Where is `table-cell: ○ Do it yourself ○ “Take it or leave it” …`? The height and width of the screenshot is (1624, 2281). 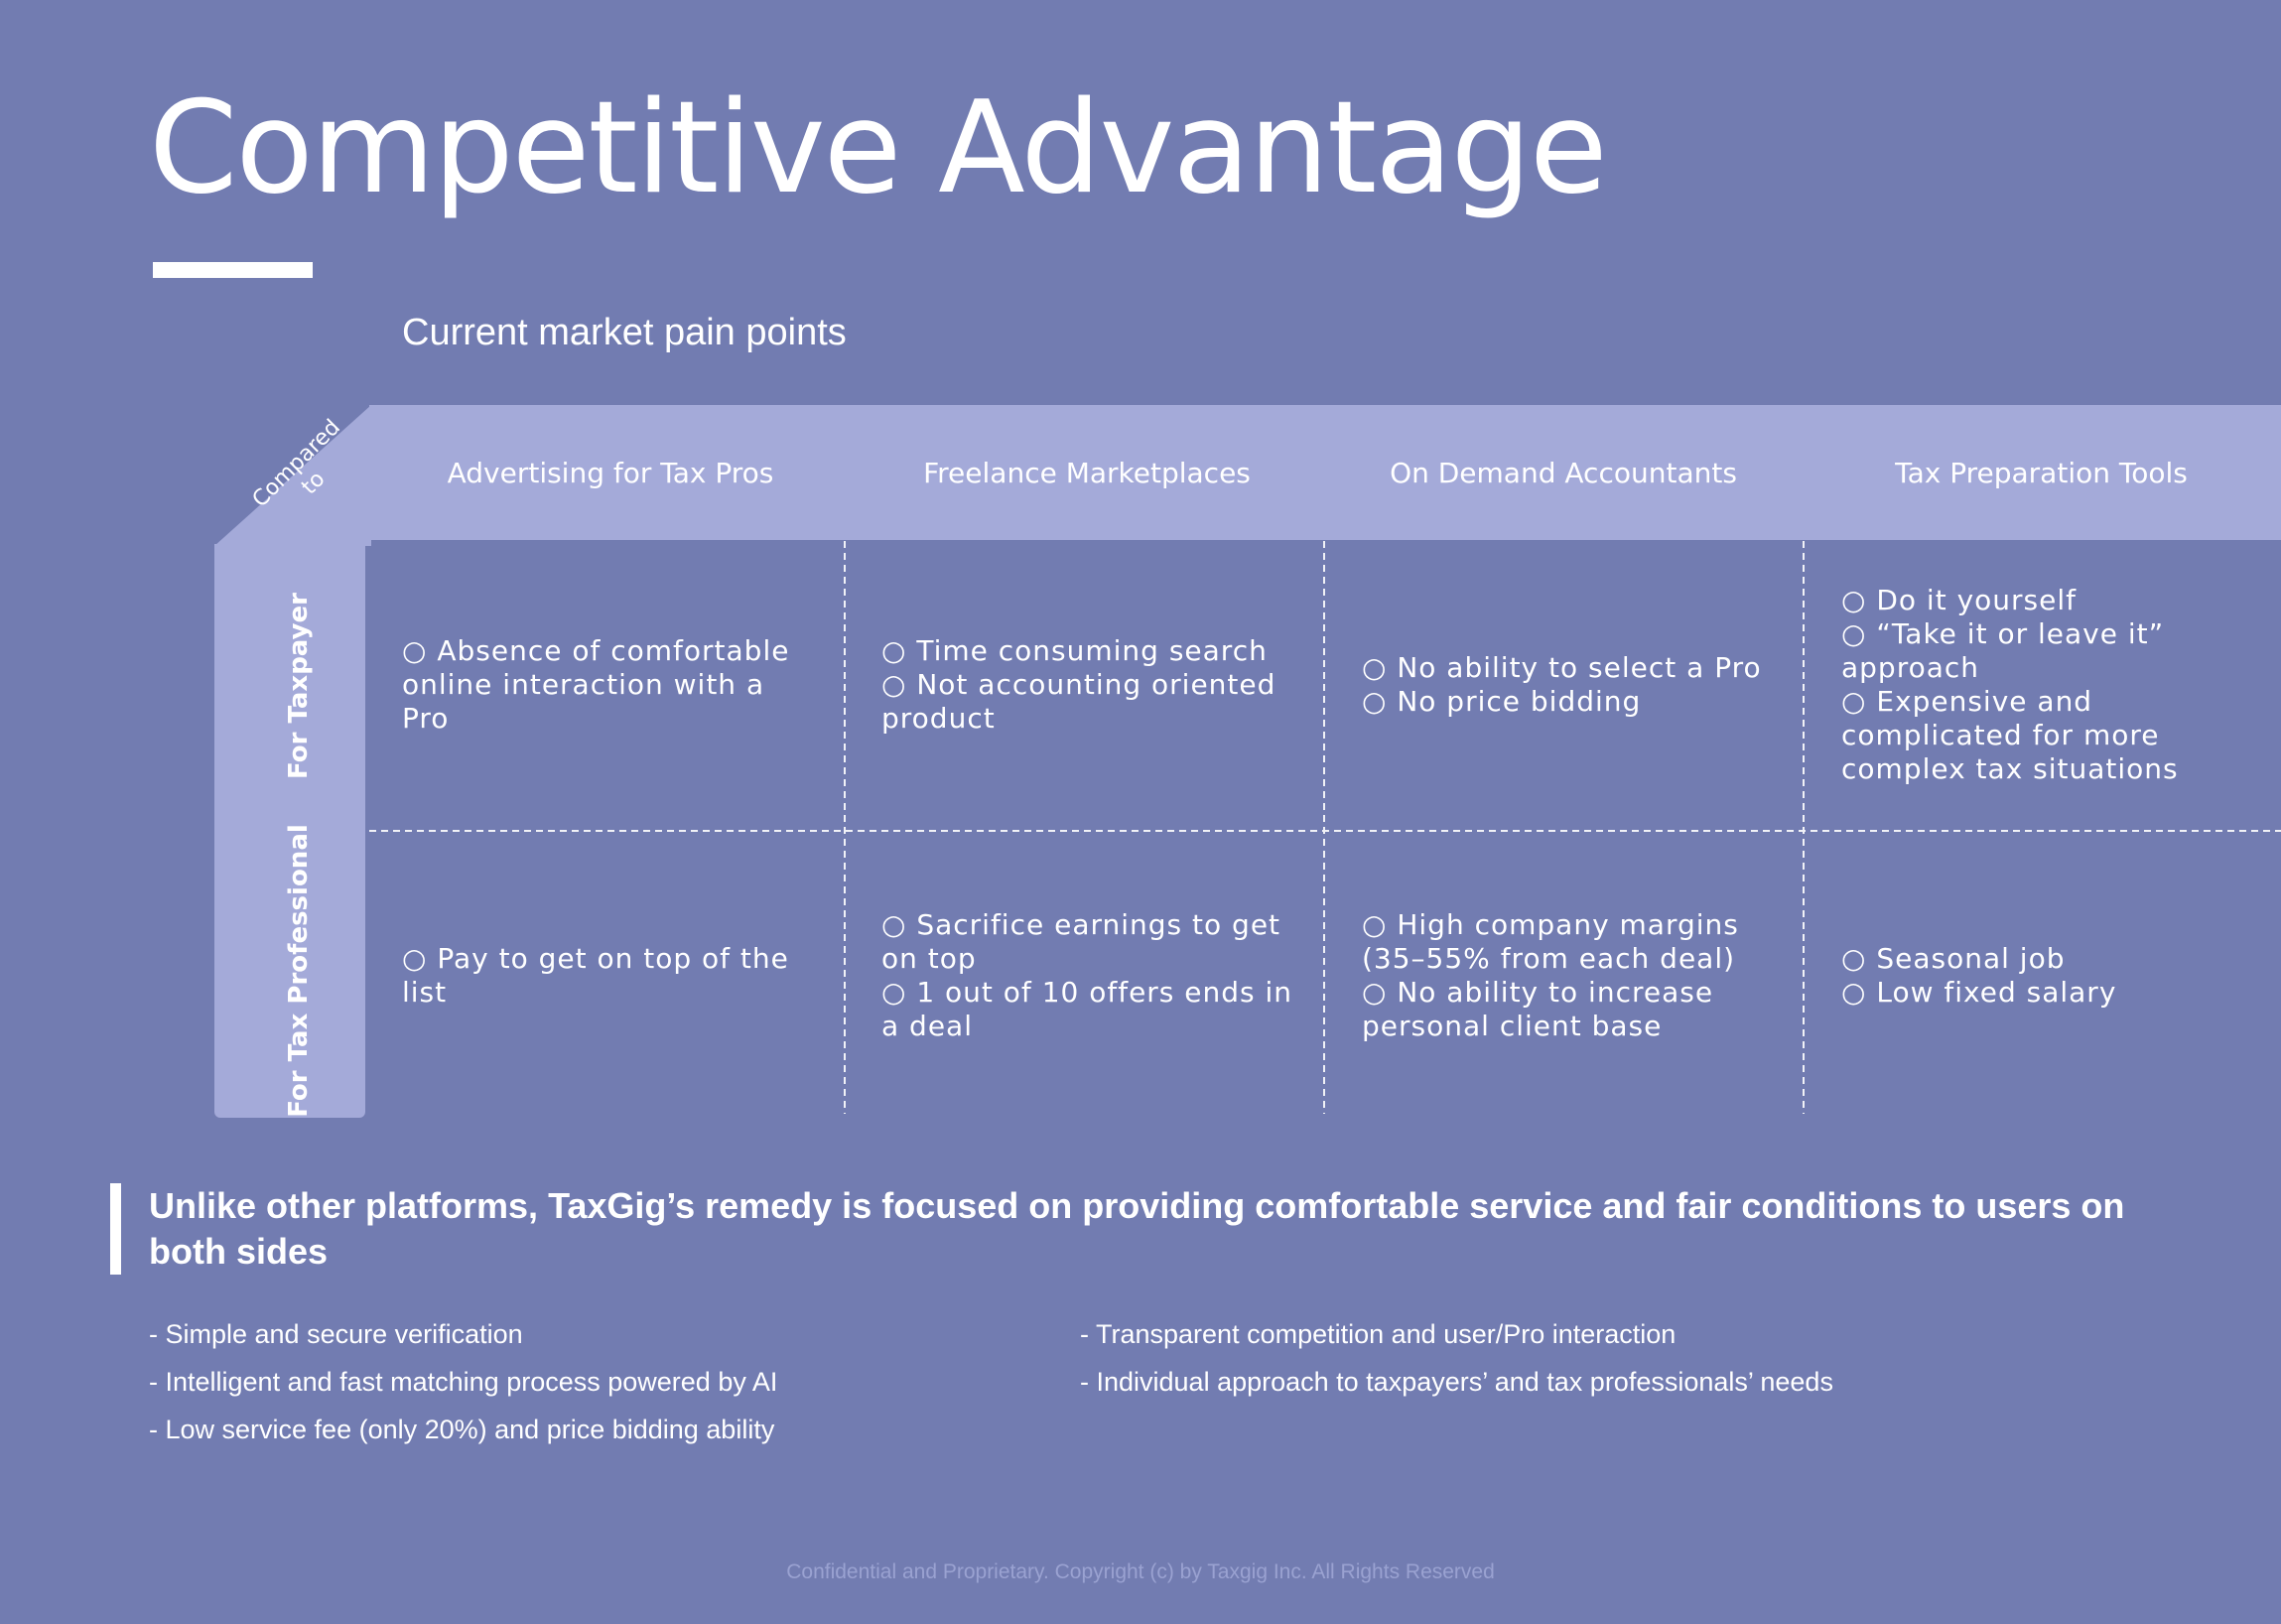
table-cell: ○ Do it yourself ○ “Take it or leave it” … is located at coordinates (2061, 685).